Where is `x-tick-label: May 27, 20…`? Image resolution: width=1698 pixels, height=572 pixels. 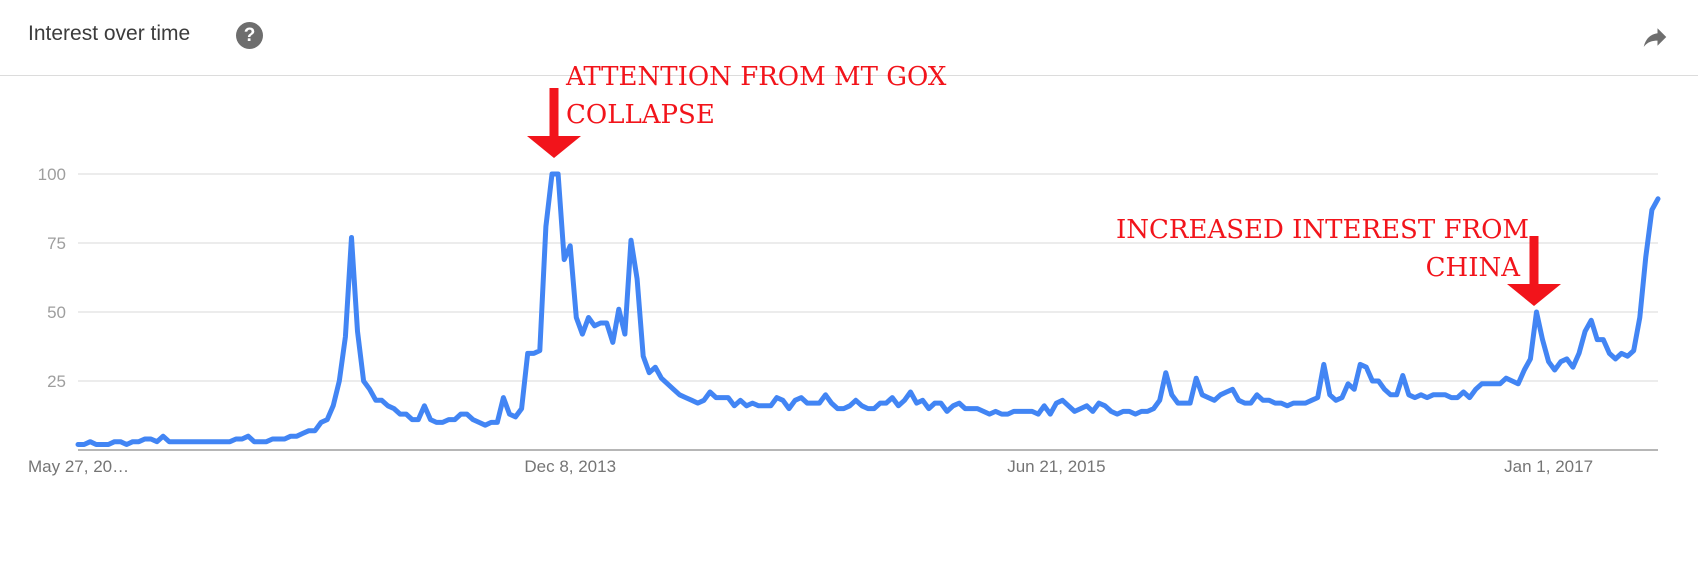
x-tick-label: May 27, 20… is located at coordinates (78, 466).